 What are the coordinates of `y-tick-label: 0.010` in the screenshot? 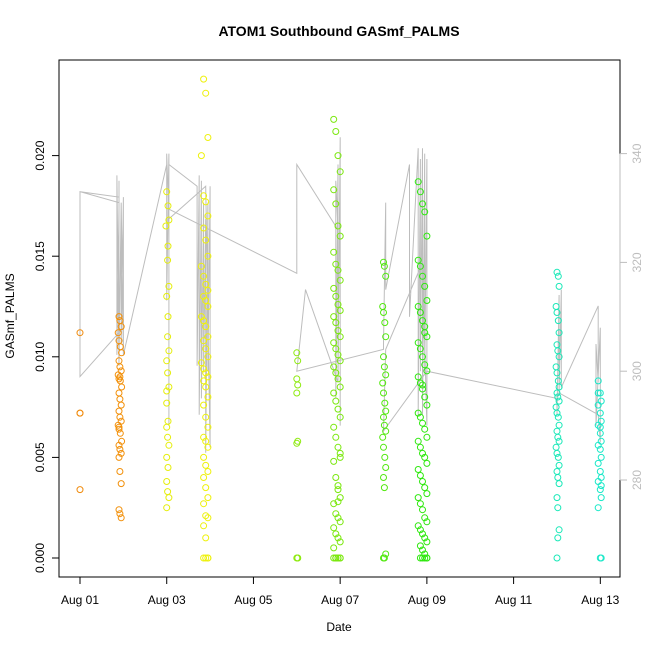 It's located at (40, 356).